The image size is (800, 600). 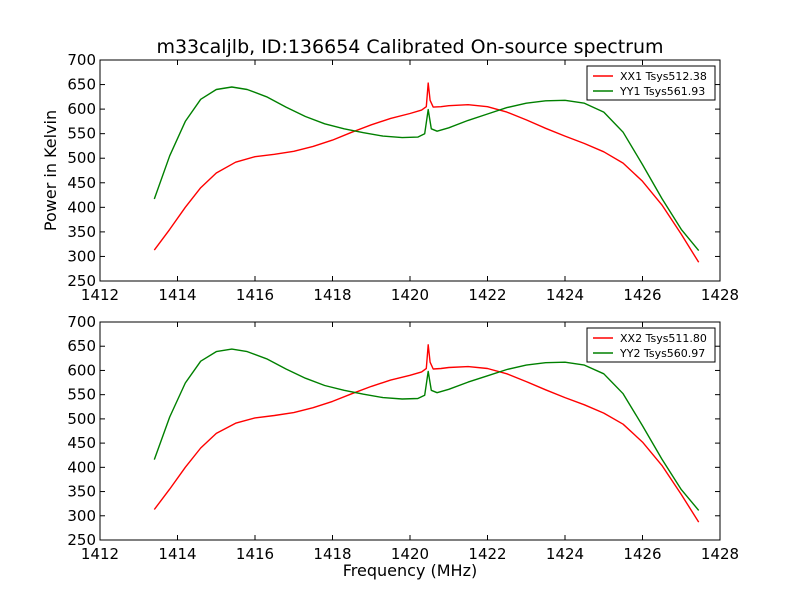 I want to click on legend-label-1: XX2 Tsys511.80, so click(x=663, y=338).